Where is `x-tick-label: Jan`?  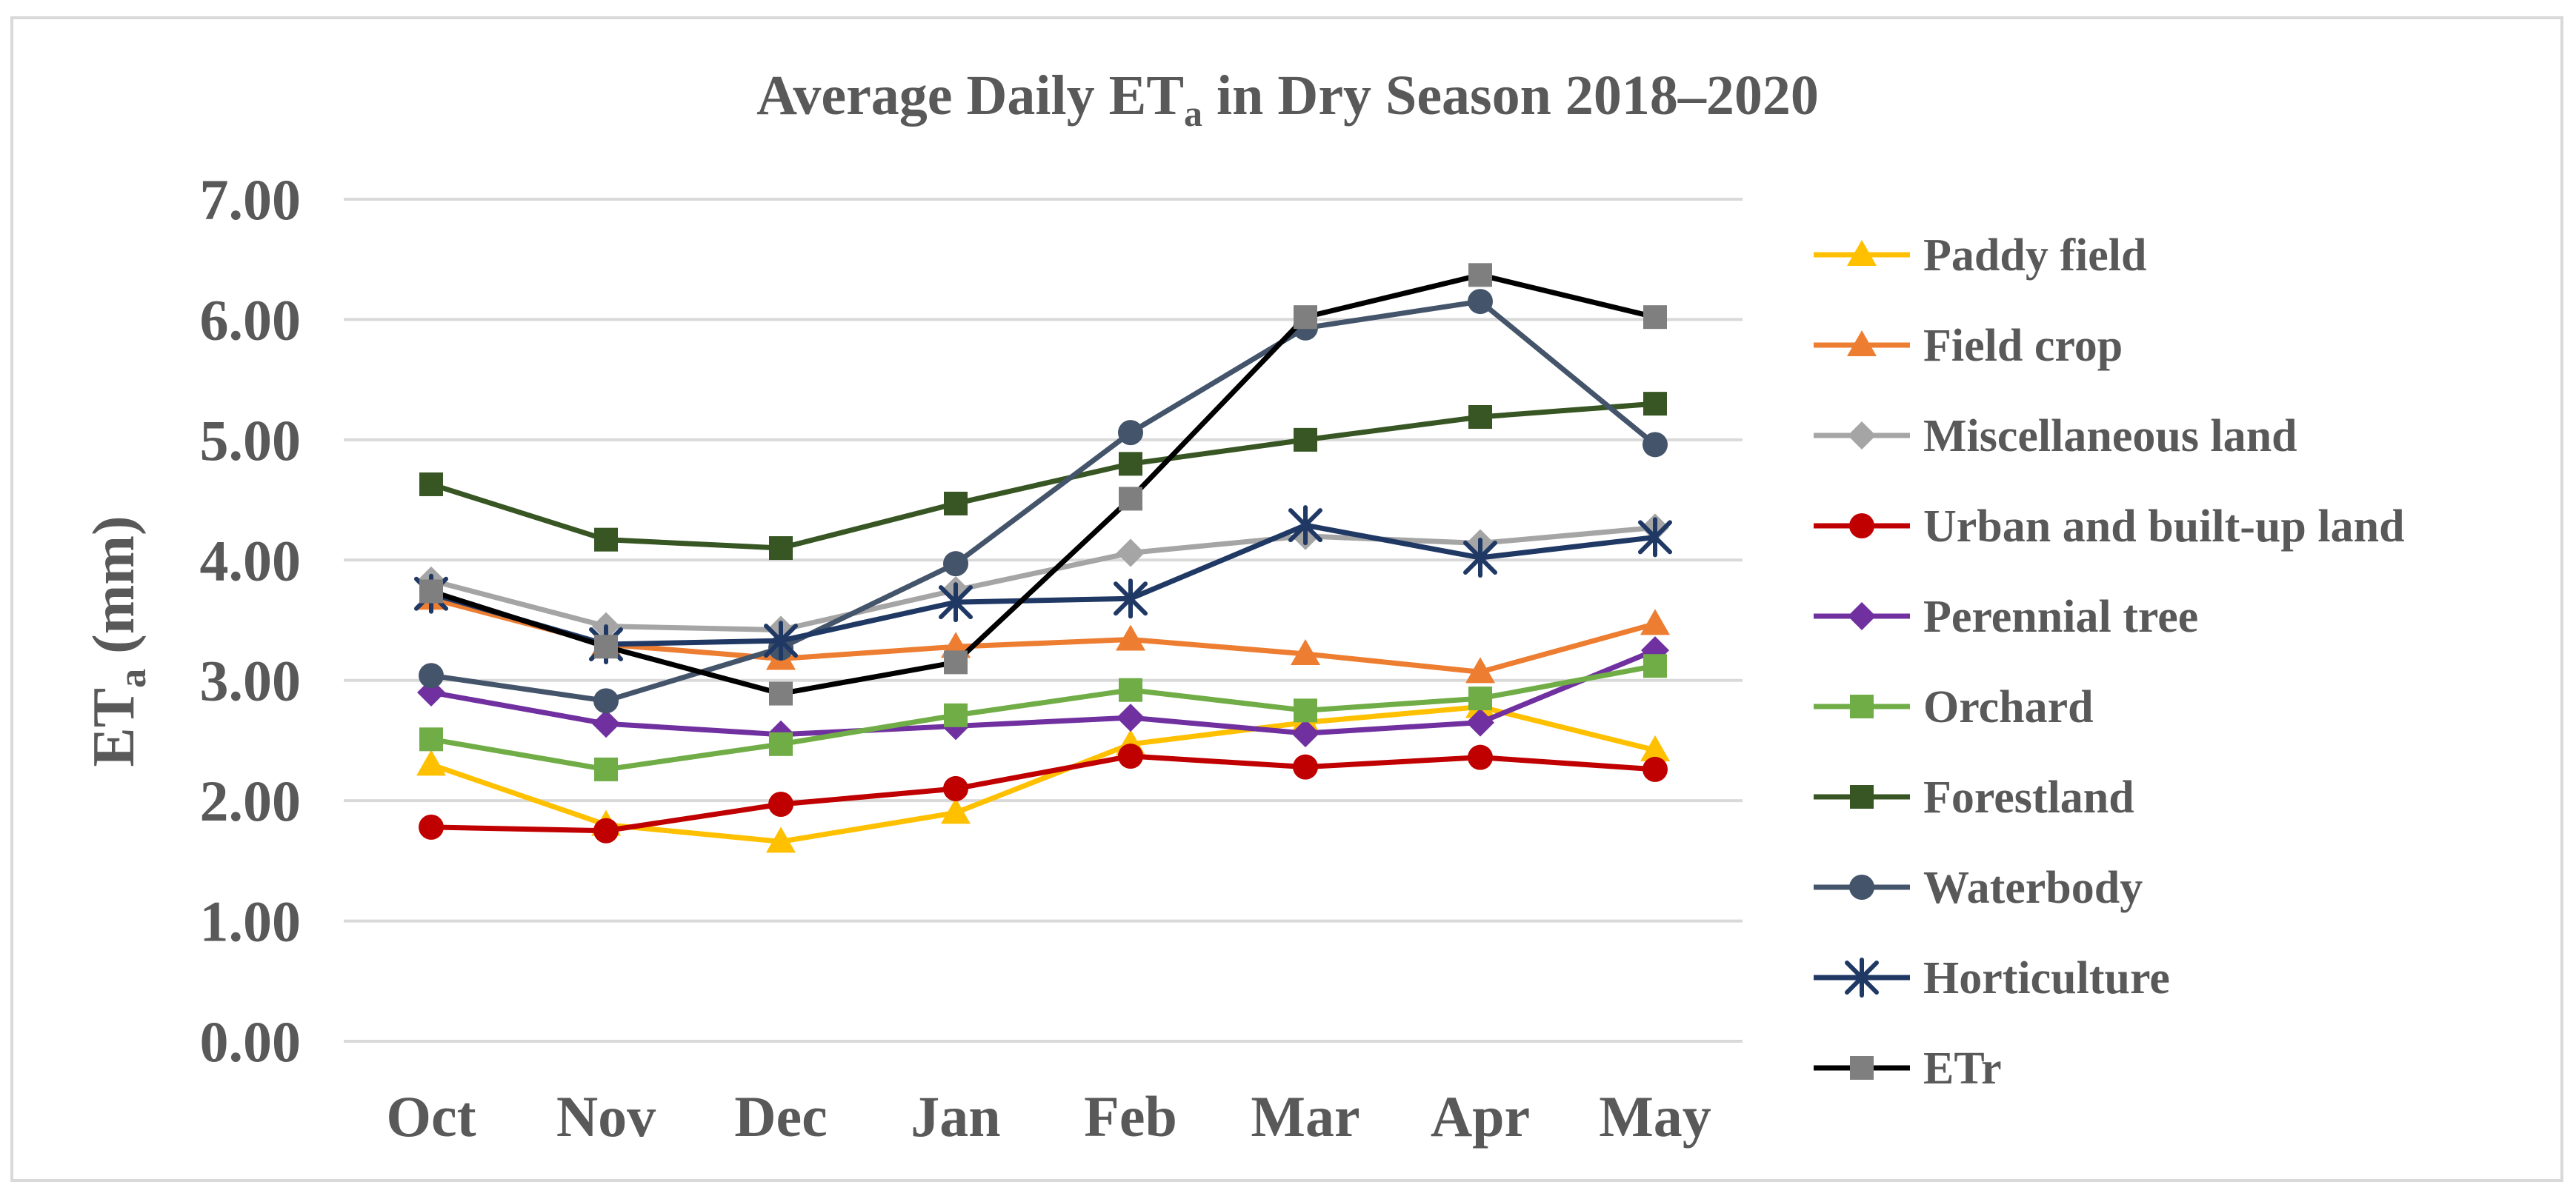
x-tick-label: Jan is located at coordinates (955, 1116).